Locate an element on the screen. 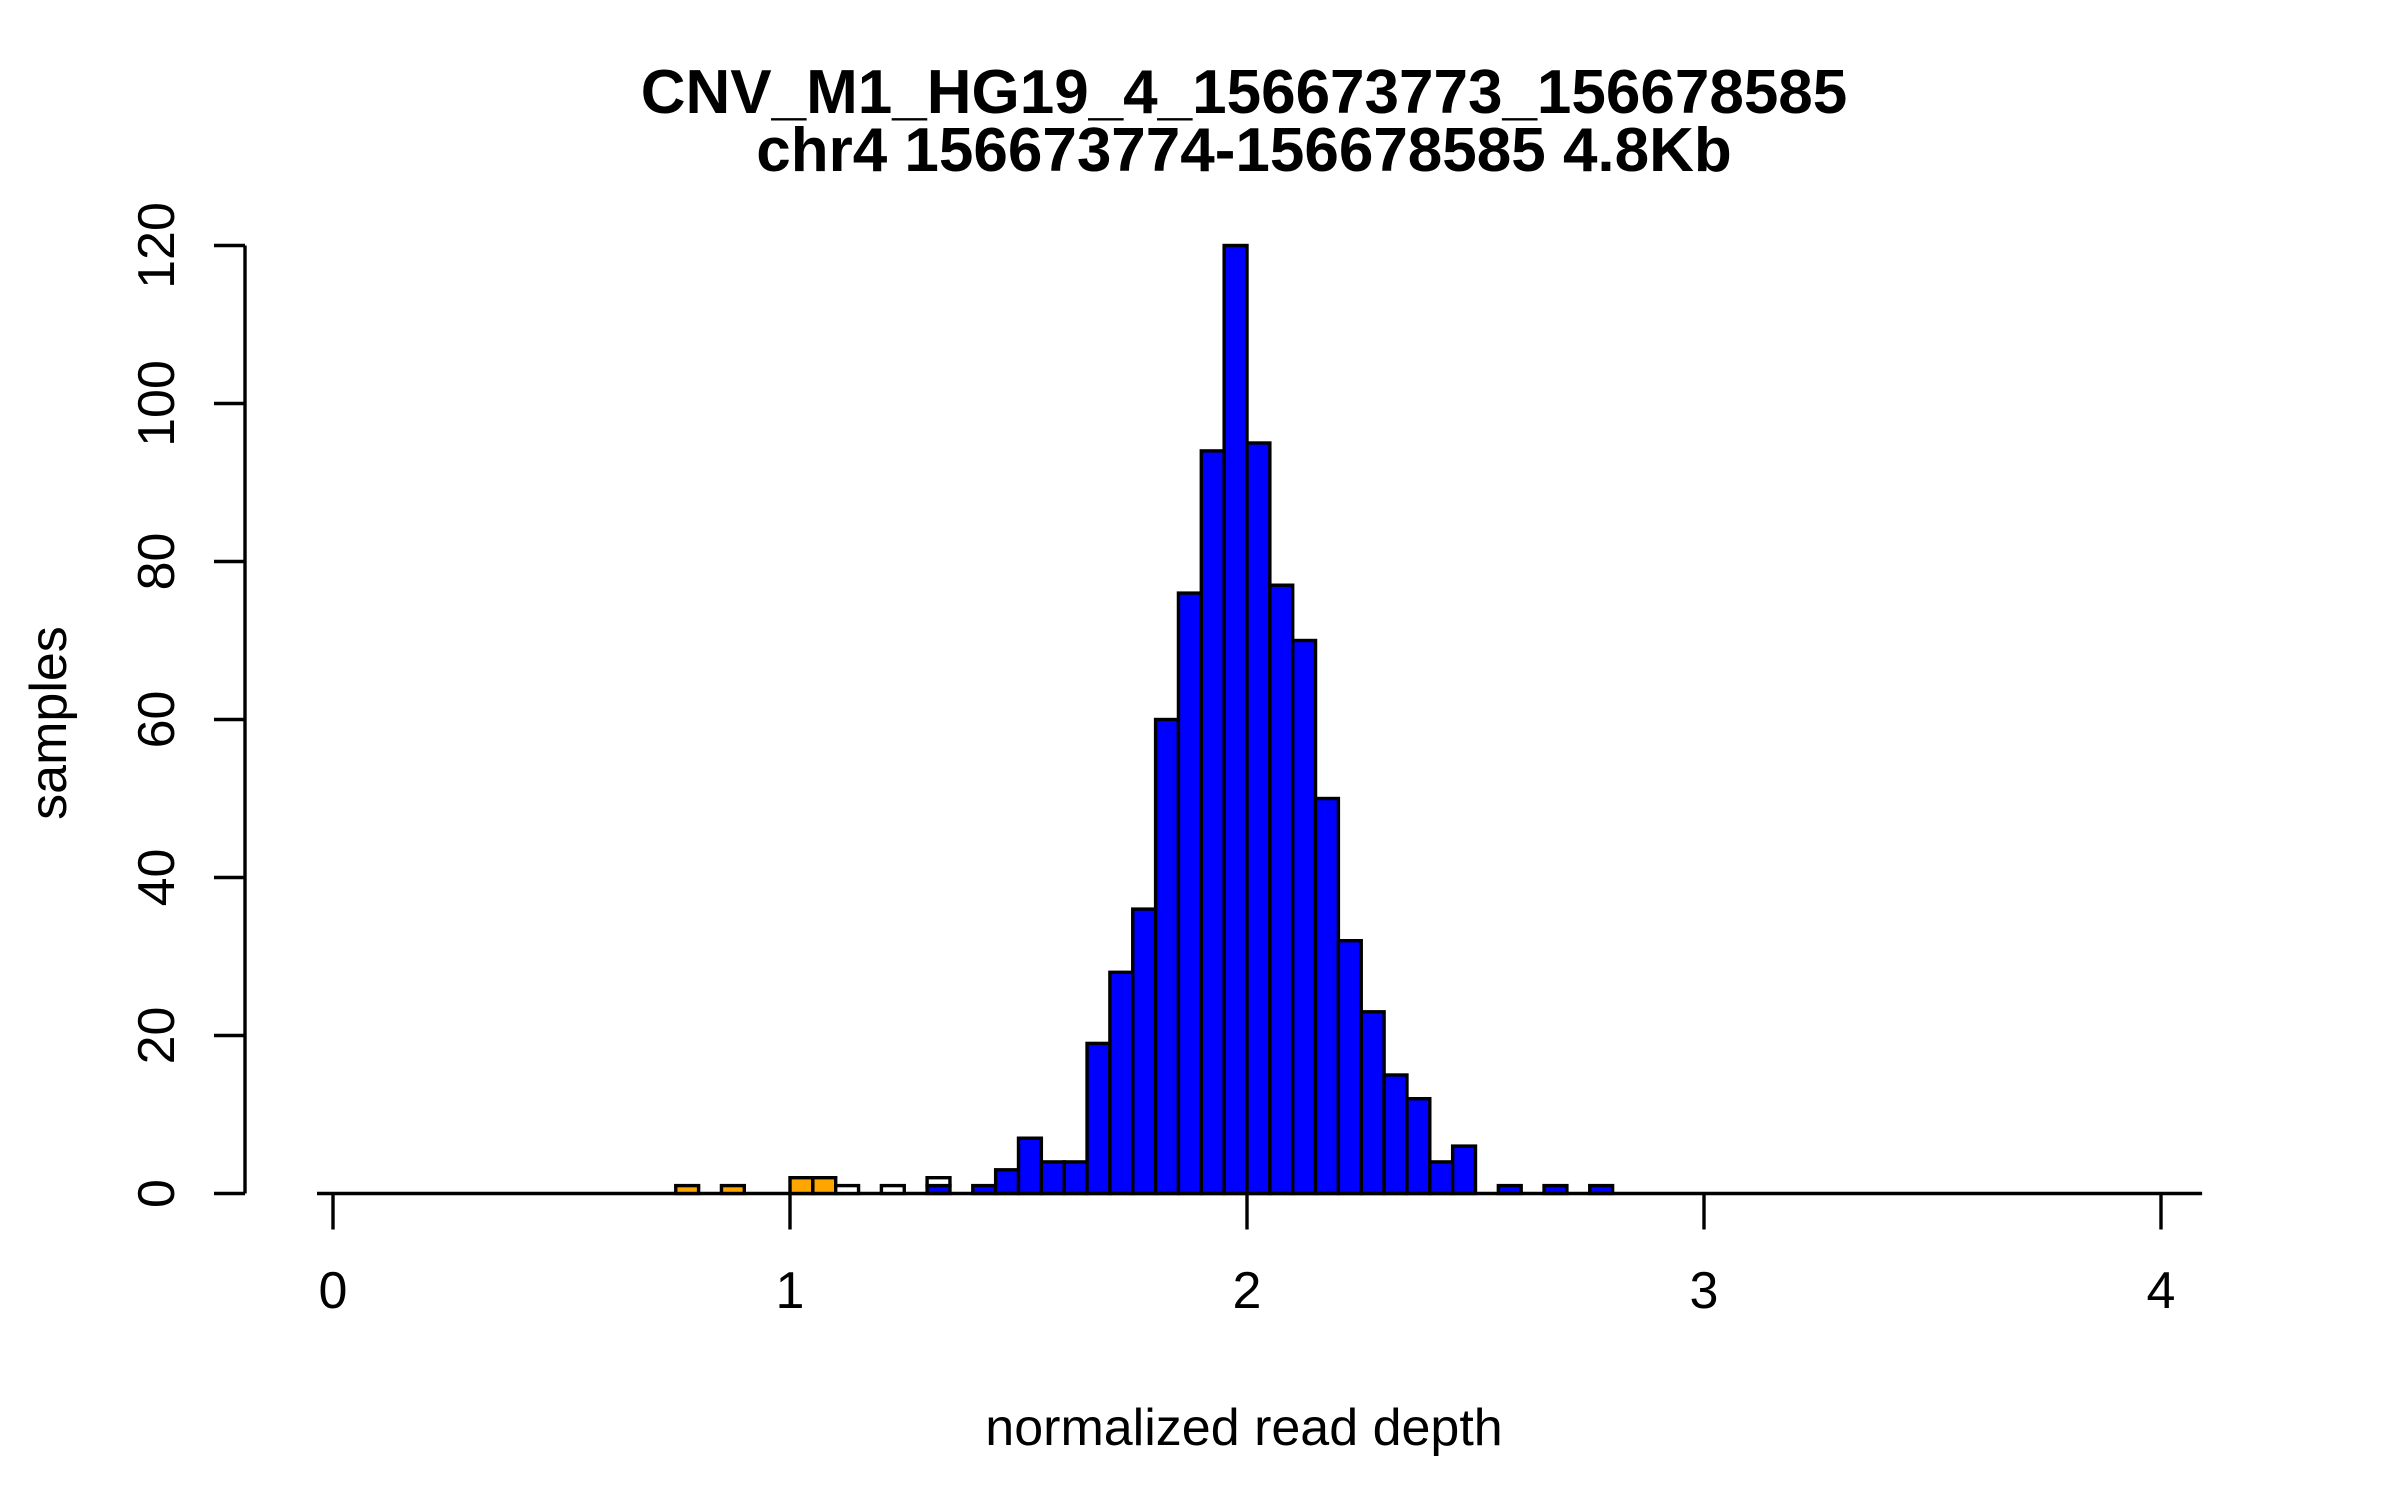  x-tick-label: 0 is located at coordinates (333, 1291).